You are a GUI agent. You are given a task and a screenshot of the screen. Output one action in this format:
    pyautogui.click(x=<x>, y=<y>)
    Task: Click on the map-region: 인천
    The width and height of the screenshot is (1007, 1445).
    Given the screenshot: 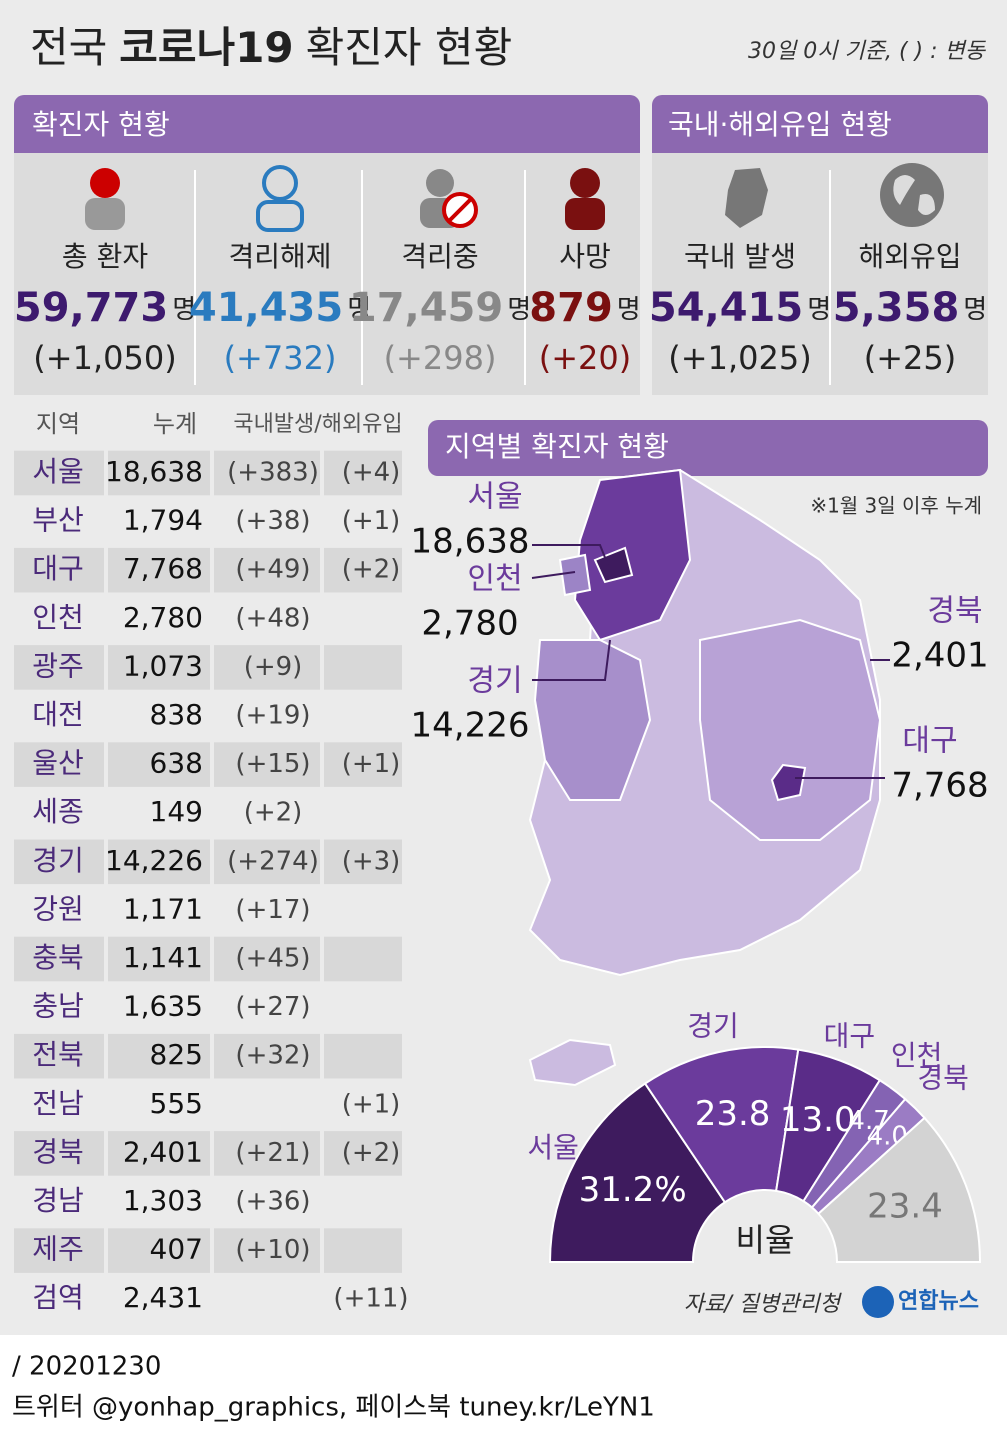 What is the action you would take?
    pyautogui.click(x=494, y=579)
    